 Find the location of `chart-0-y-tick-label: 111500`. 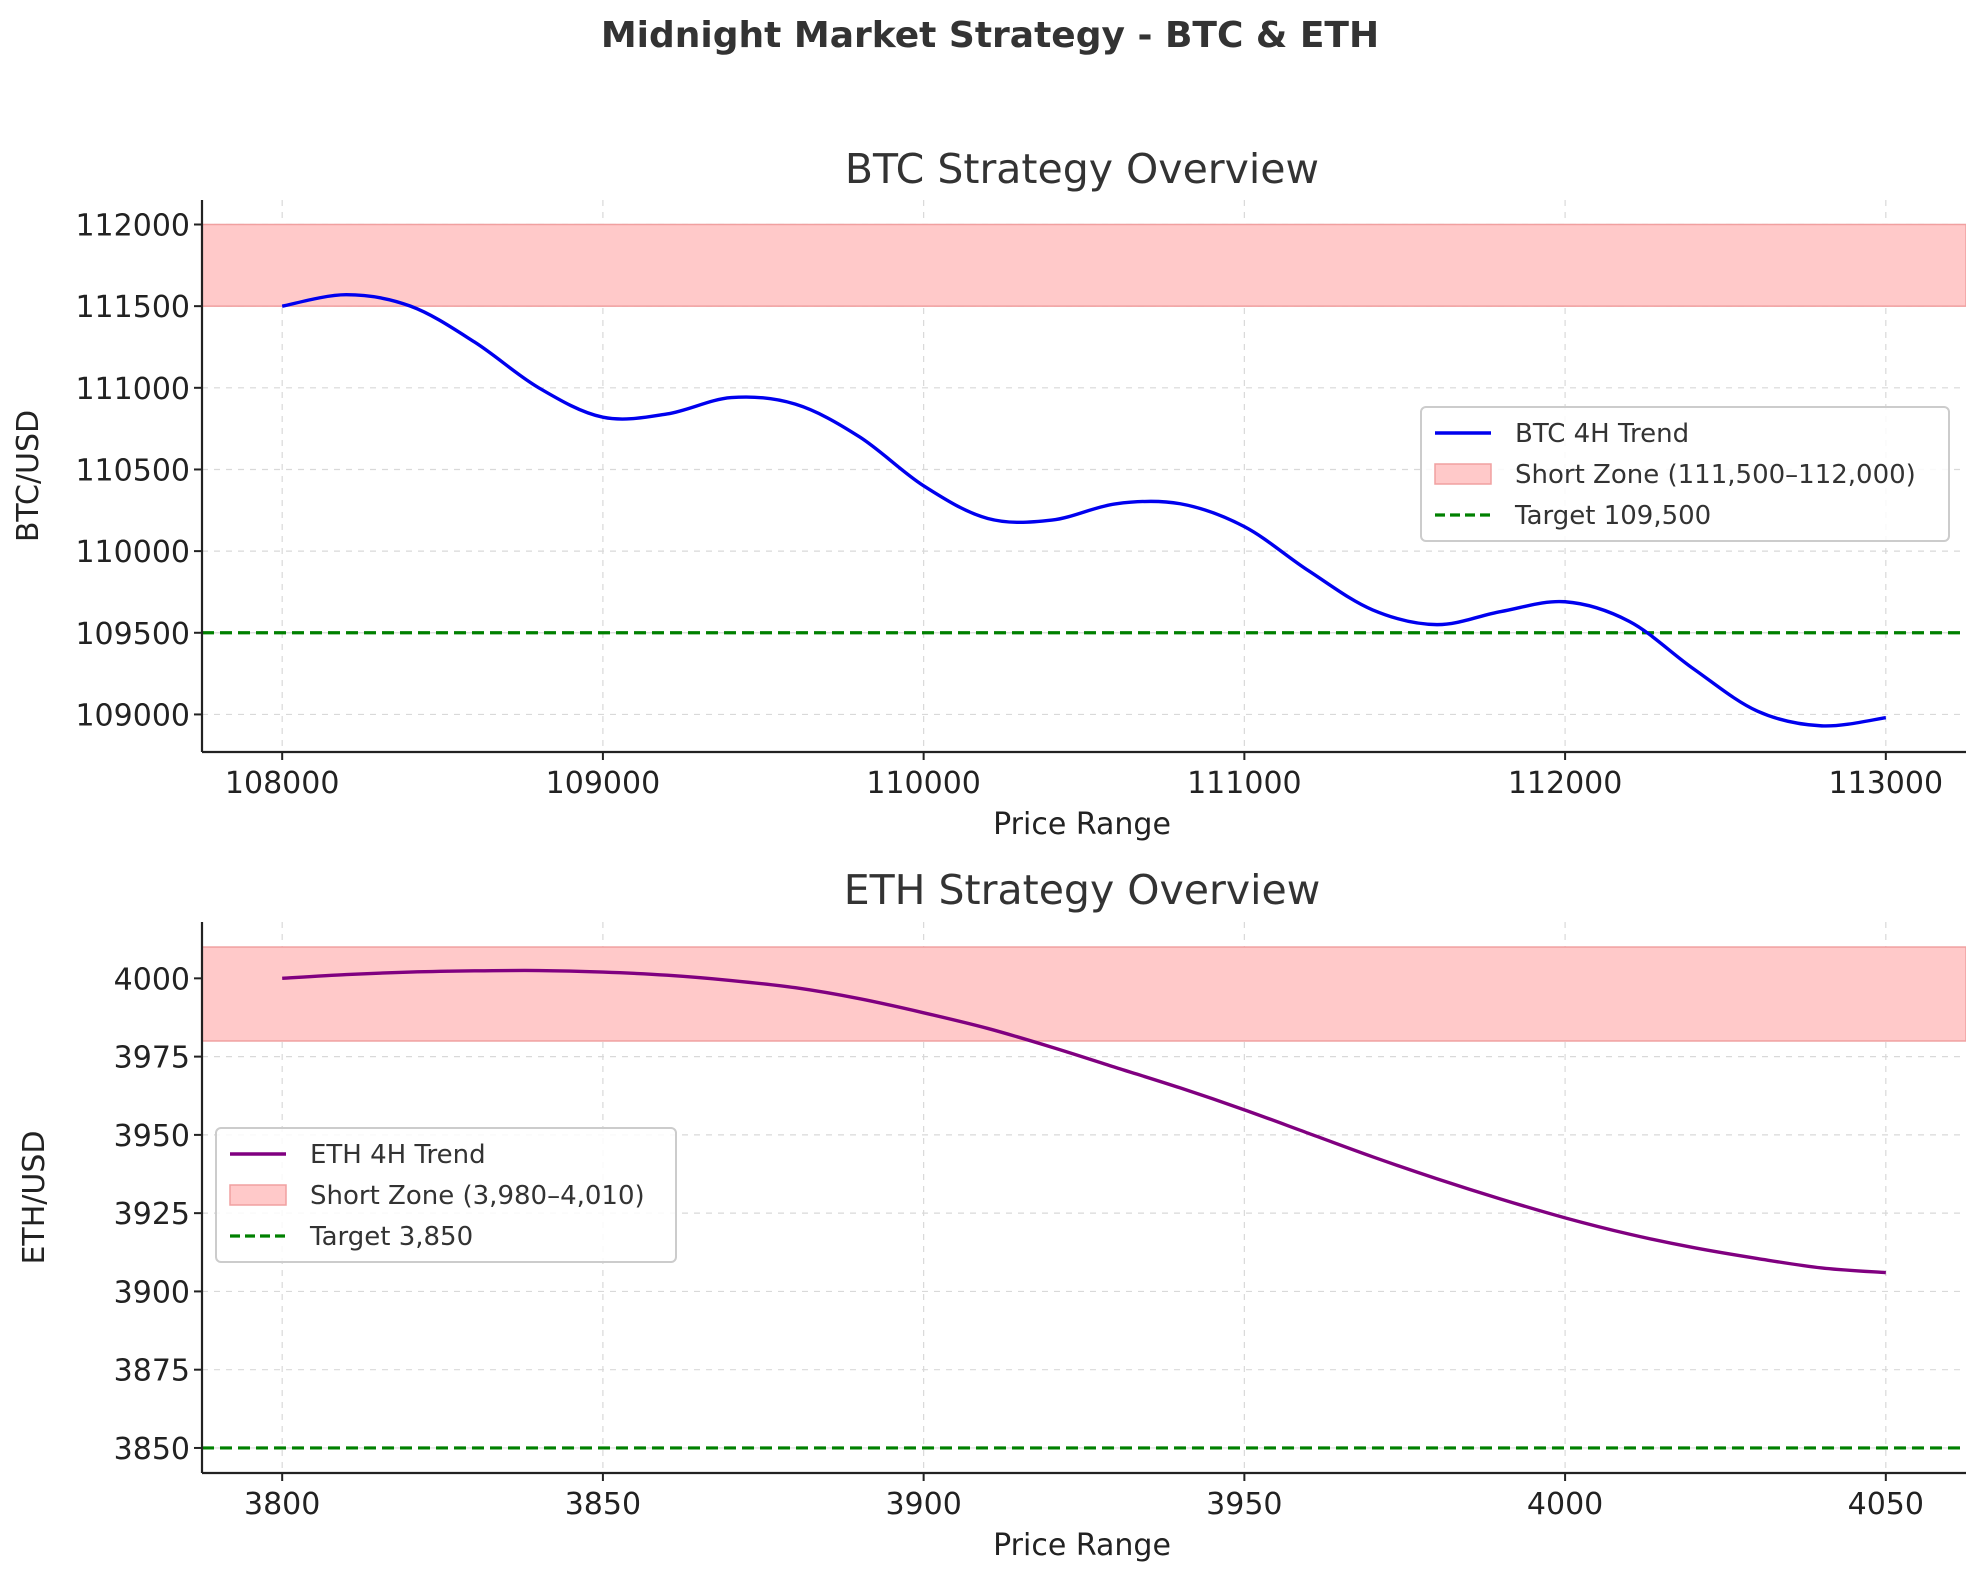

chart-0-y-tick-label: 111500 is located at coordinates (132, 307).